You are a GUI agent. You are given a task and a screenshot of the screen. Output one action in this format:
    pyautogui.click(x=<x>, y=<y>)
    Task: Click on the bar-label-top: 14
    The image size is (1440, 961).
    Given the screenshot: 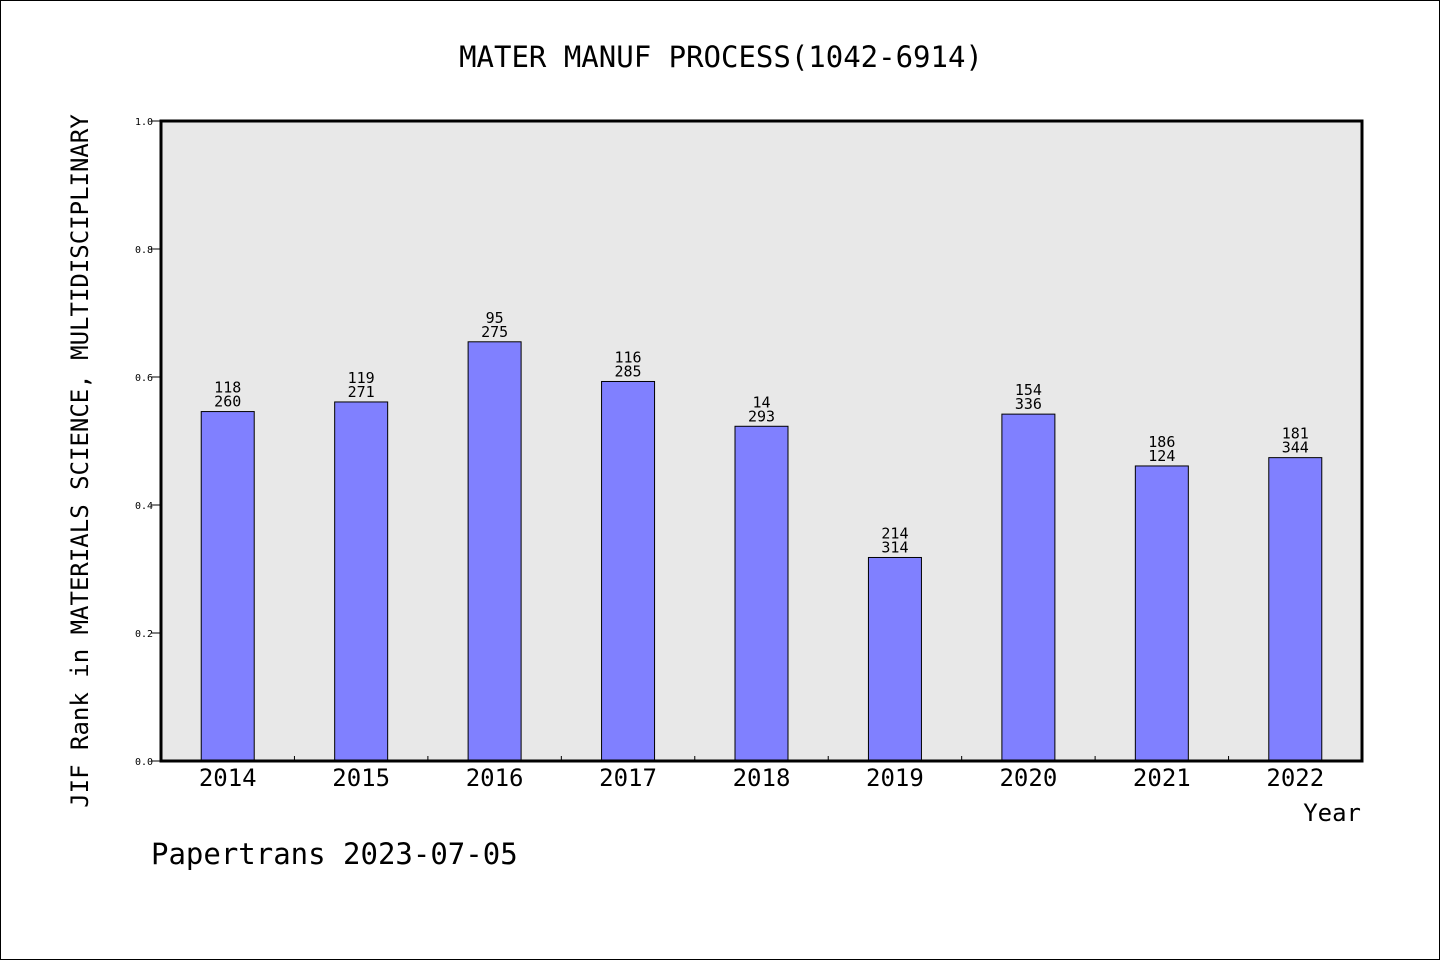 What is the action you would take?
    pyautogui.click(x=761, y=402)
    